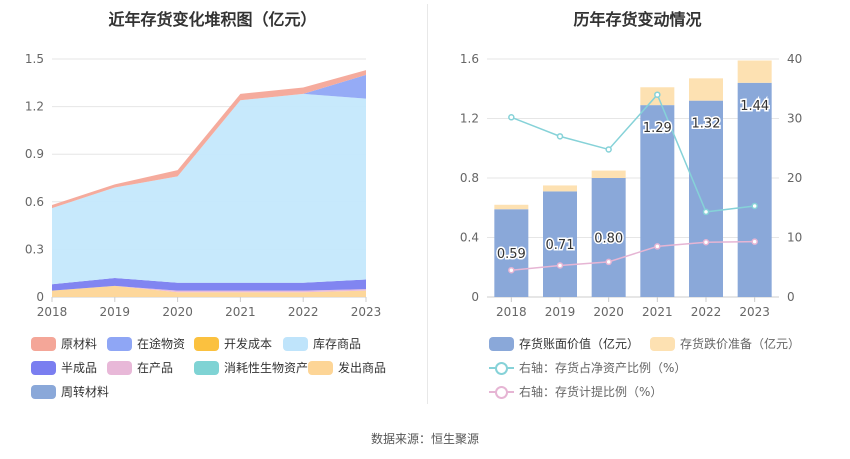 The image size is (850, 459). I want to click on legend-item-book-value: 存货账面价值（亿元）, so click(564, 343).